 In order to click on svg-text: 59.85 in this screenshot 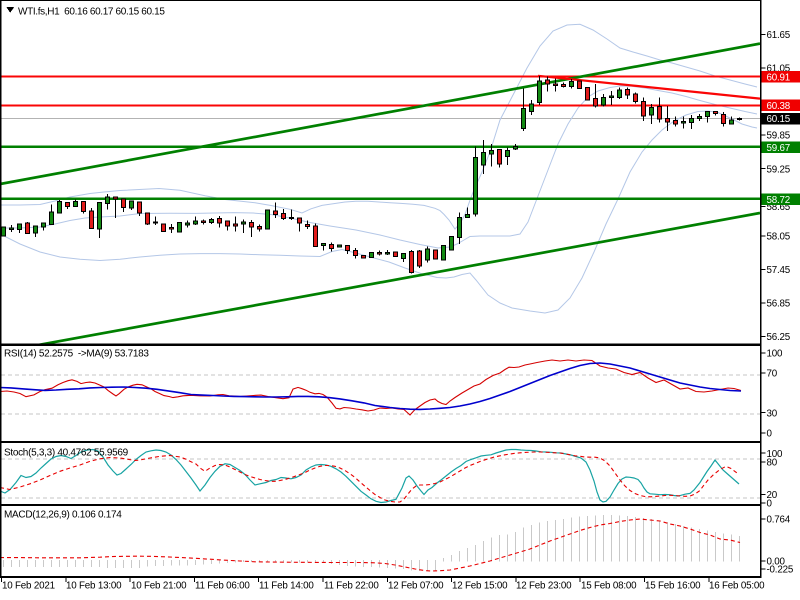, I will do `click(779, 136)`.